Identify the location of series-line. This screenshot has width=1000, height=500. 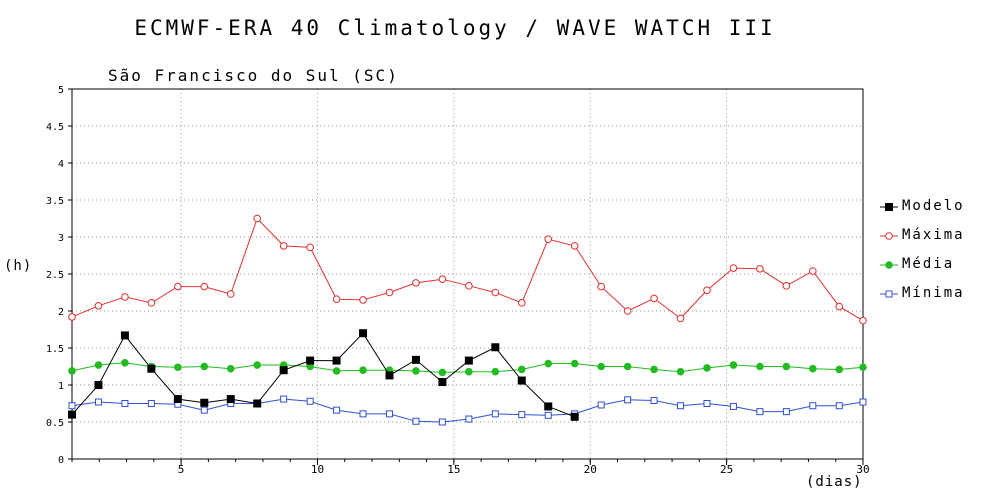
(323, 375).